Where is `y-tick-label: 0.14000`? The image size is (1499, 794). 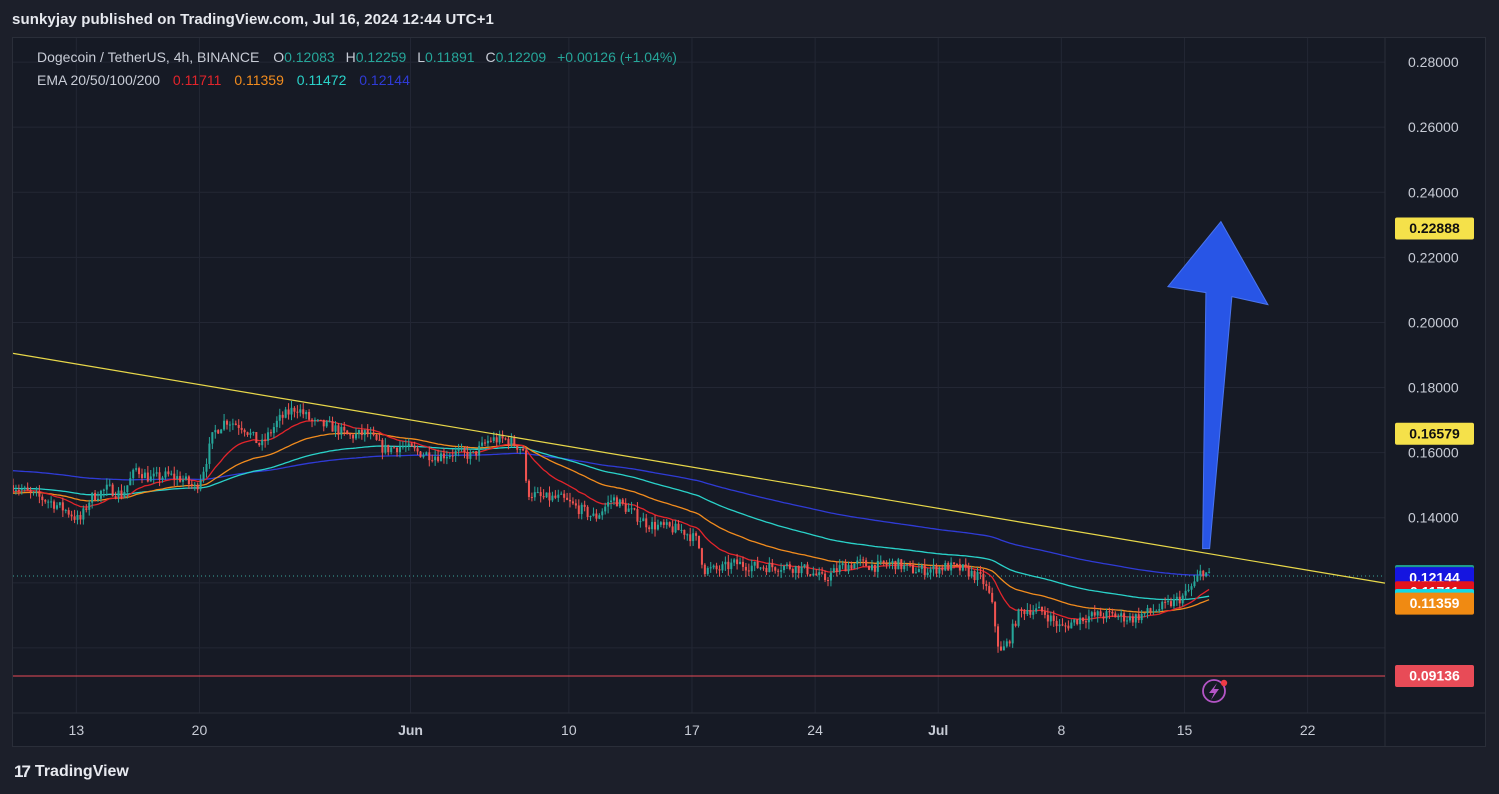
y-tick-label: 0.14000 is located at coordinates (1433, 518).